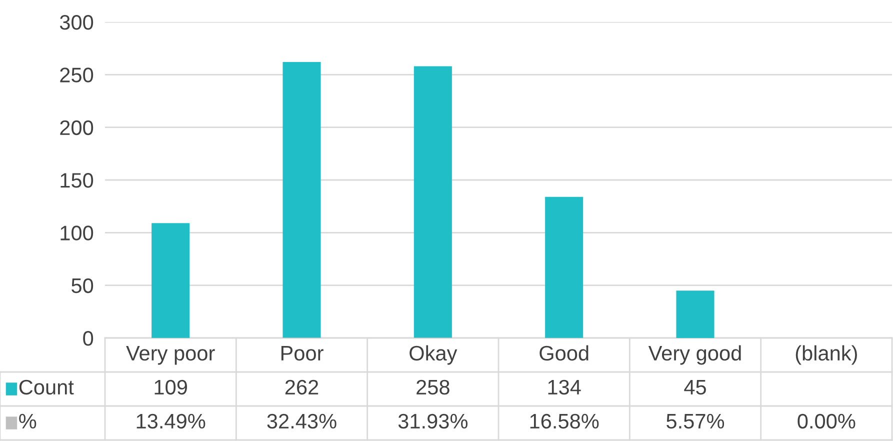 Image resolution: width=893 pixels, height=441 pixels. What do you see at coordinates (83, 286) in the screenshot?
I see `y-tick-label: 50` at bounding box center [83, 286].